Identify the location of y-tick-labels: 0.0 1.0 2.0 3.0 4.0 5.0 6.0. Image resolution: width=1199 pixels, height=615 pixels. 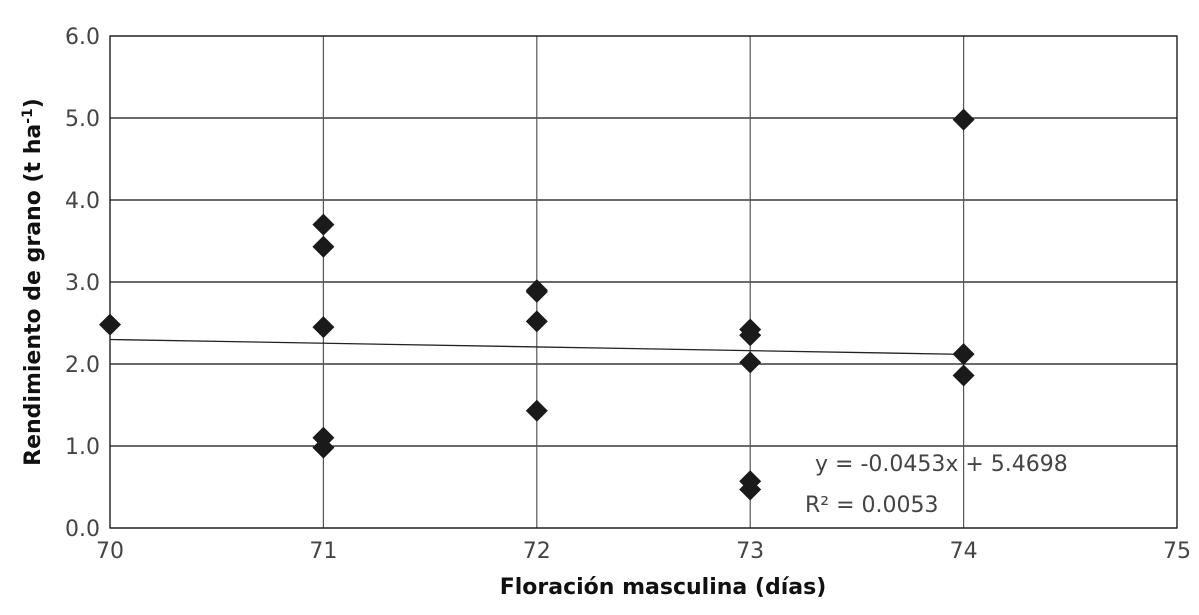
(82, 283).